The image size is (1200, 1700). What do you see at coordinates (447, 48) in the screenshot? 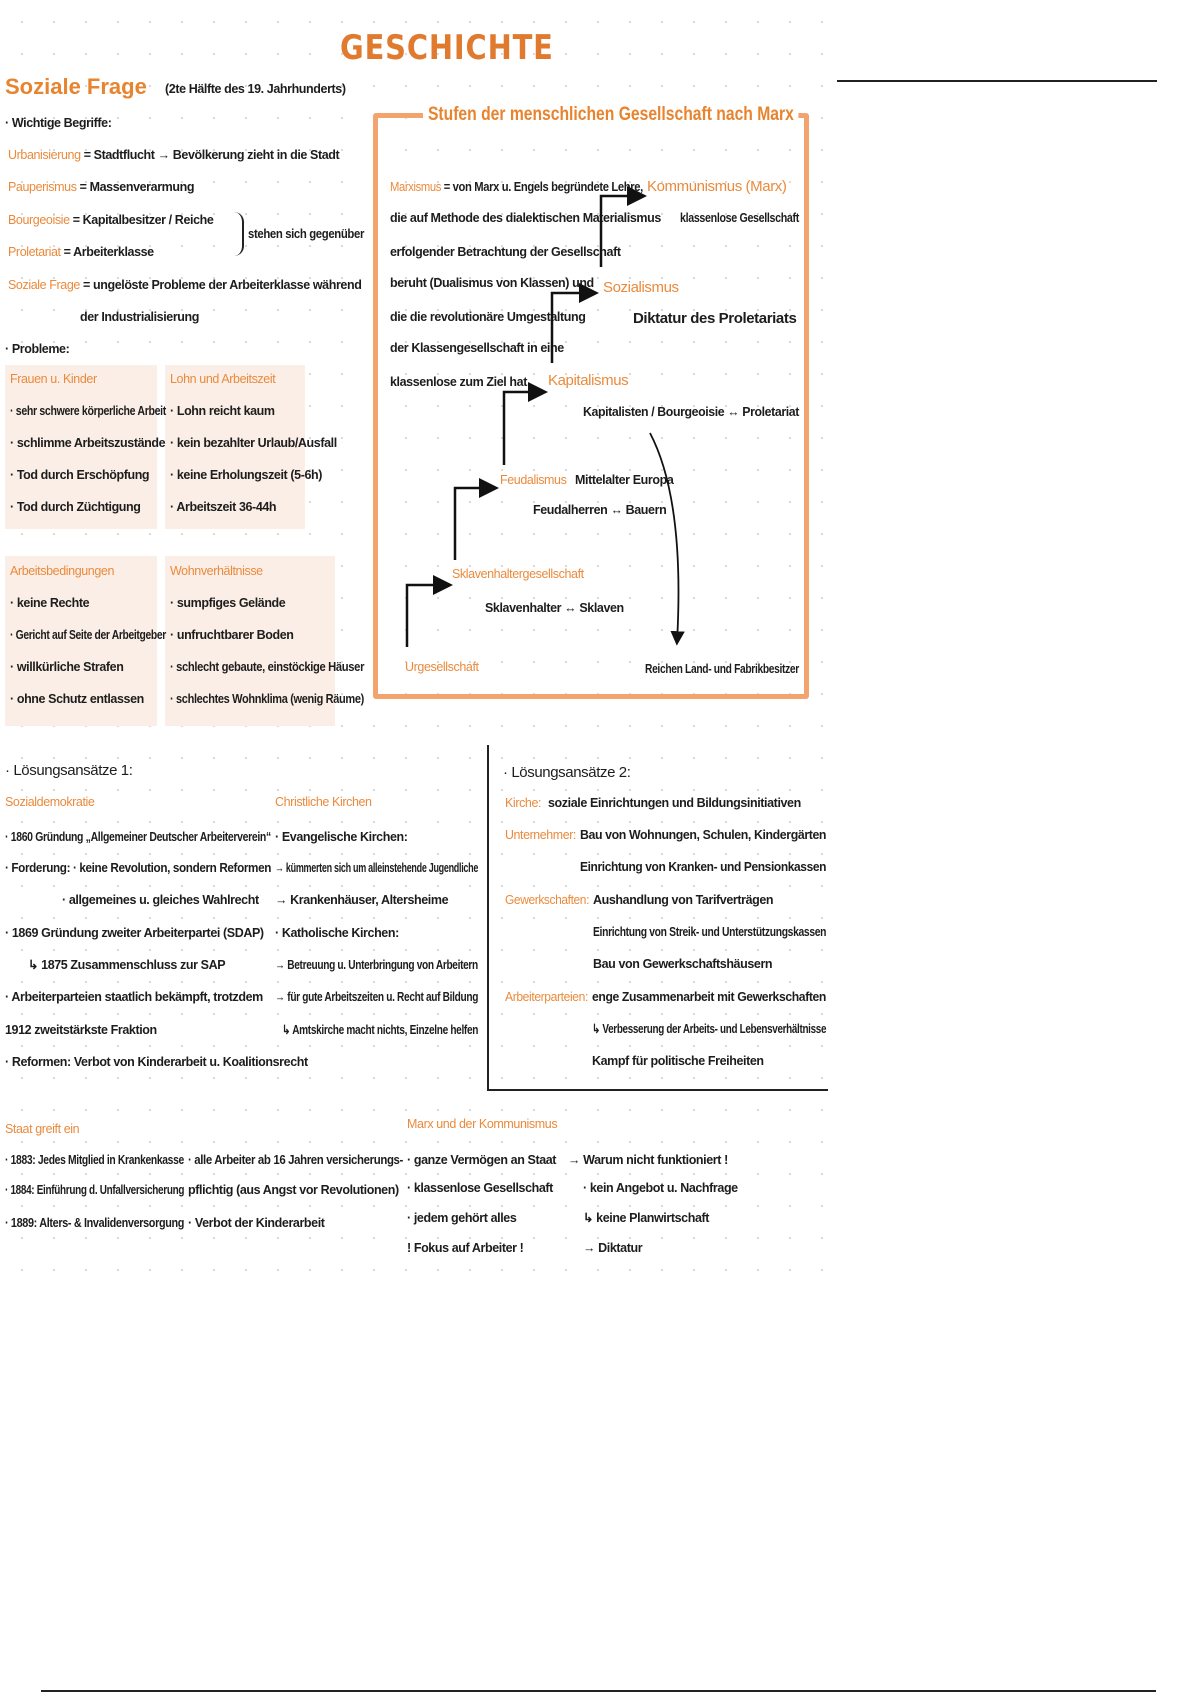
I see `page-title: GESCHICHTE` at bounding box center [447, 48].